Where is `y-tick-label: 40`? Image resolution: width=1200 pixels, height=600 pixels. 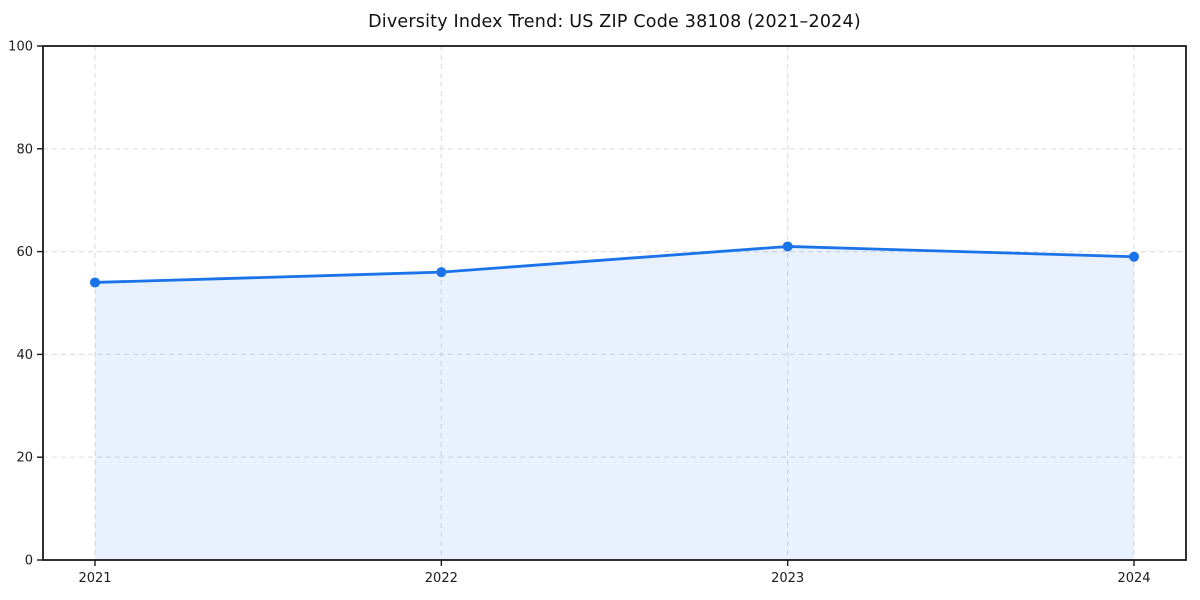 y-tick-label: 40 is located at coordinates (24, 355).